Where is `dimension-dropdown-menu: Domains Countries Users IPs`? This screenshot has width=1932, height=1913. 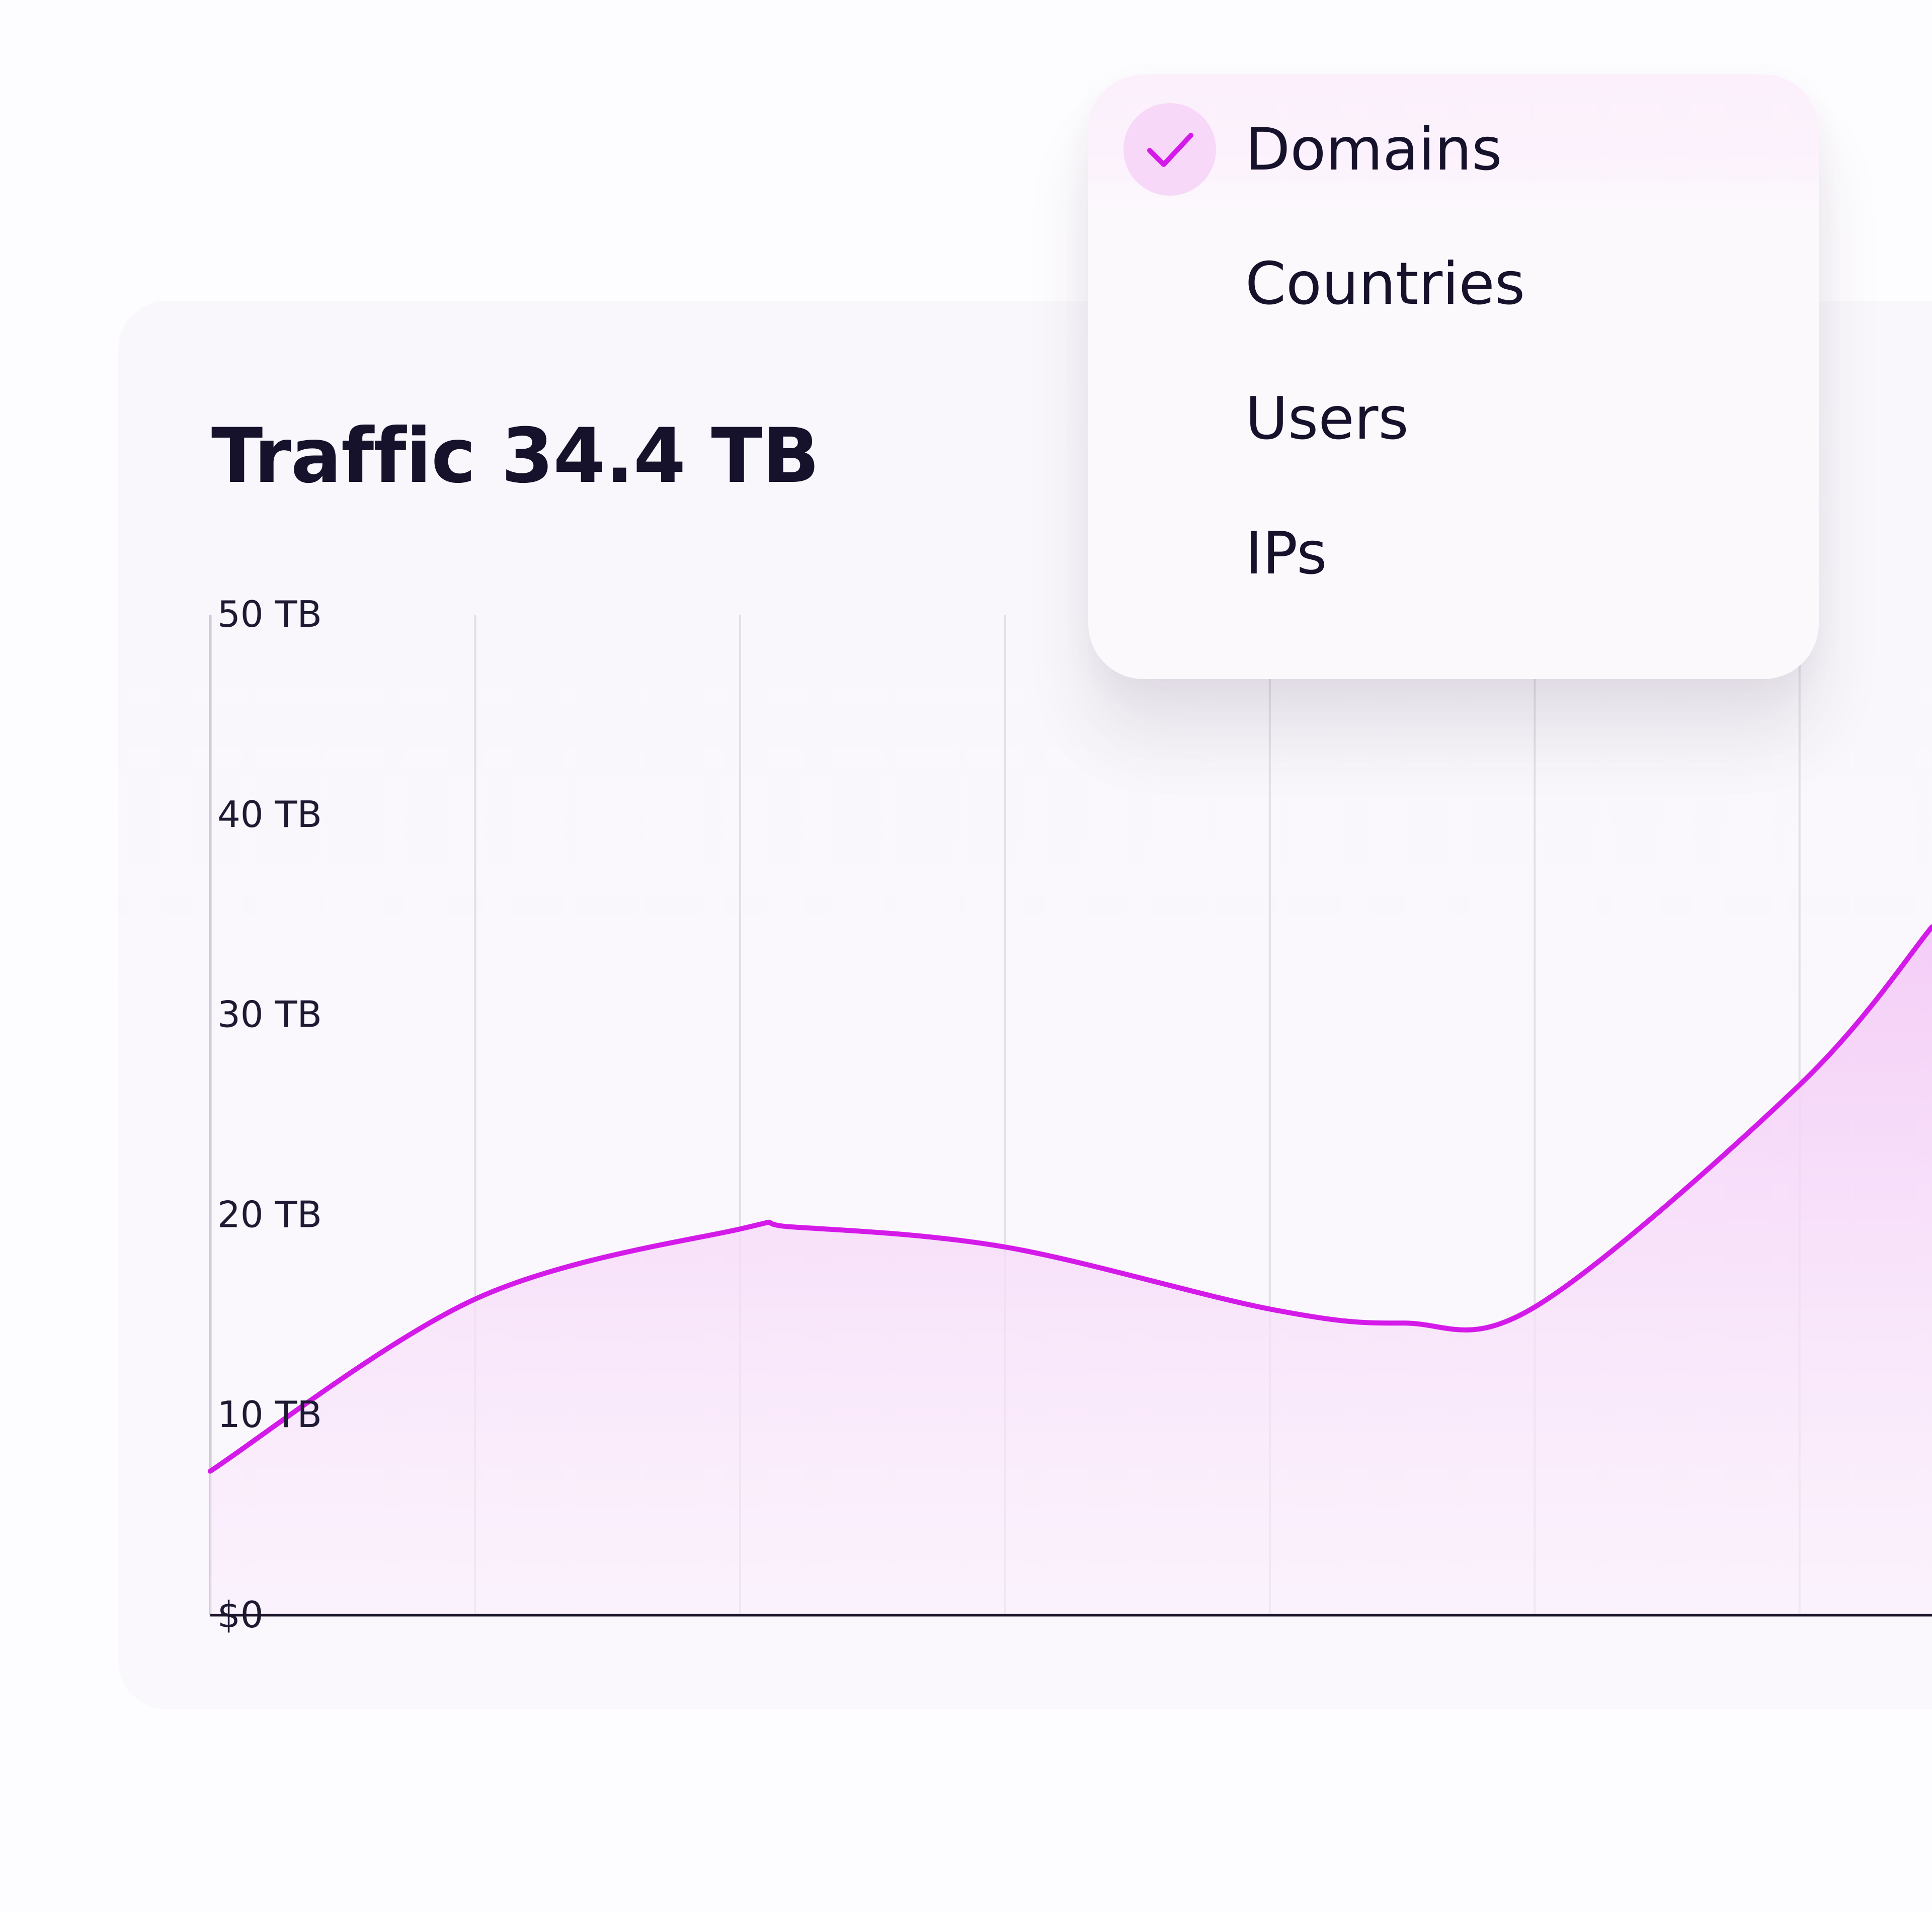
dimension-dropdown-menu: Domains Countries Users IPs is located at coordinates (1454, 376).